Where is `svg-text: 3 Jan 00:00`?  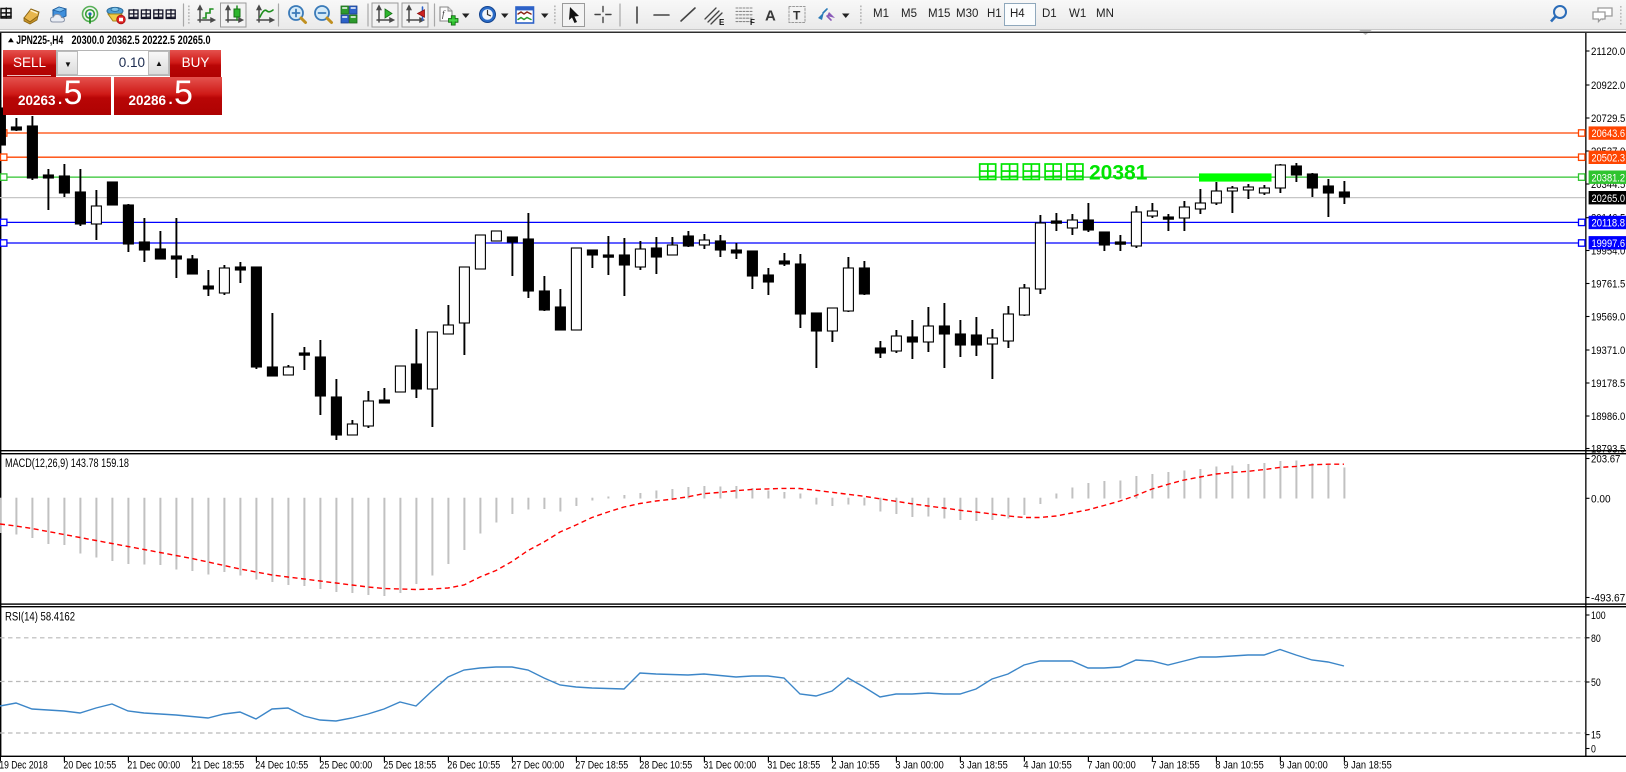 svg-text: 3 Jan 00:00 is located at coordinates (919, 766).